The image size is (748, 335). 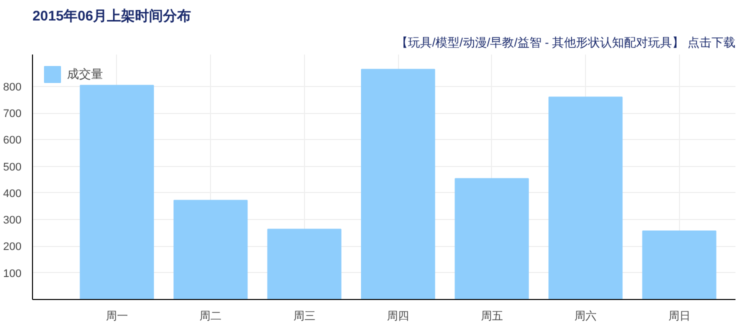 I want to click on y-tick-label: 600, so click(x=12, y=140).